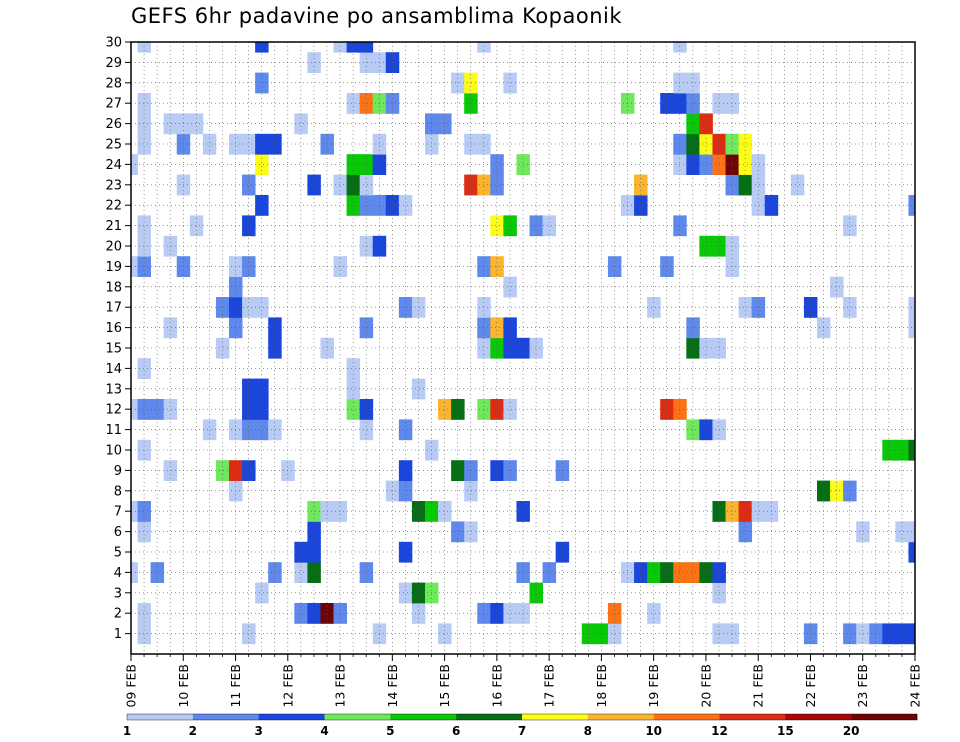  Describe the element at coordinates (113, 43) in the screenshot. I see `y-tick-label: 30` at that location.